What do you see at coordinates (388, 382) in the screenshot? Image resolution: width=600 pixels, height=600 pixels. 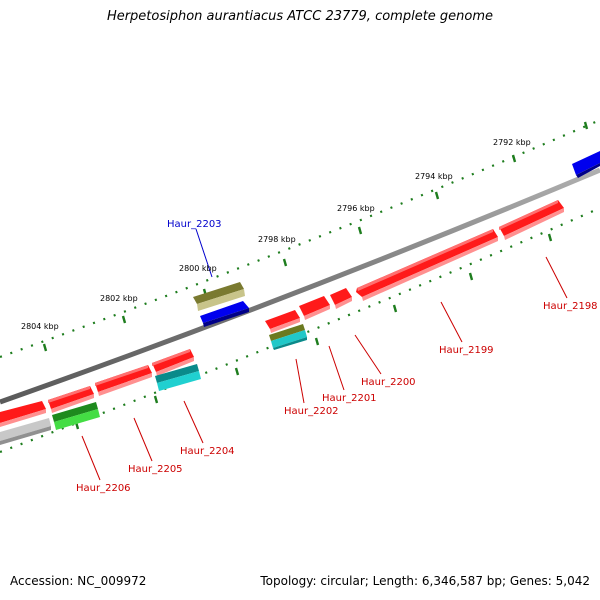 I see `gene-label-haur-2200: Haur_2200` at bounding box center [388, 382].